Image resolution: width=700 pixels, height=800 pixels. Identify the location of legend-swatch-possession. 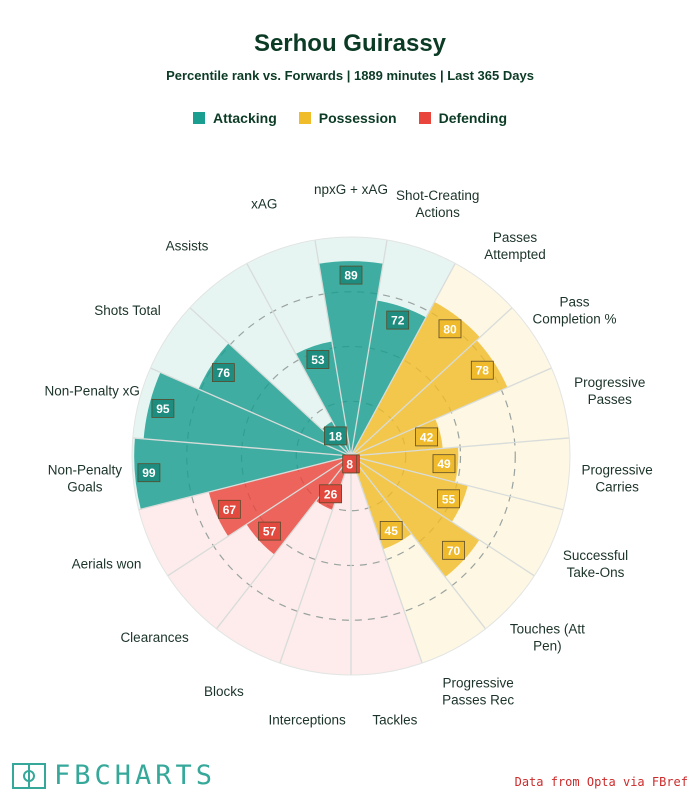
(304, 118).